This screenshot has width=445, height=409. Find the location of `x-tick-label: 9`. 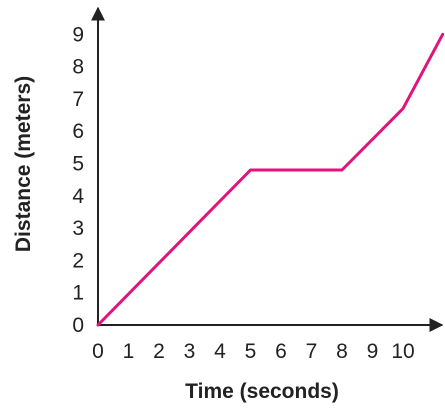

x-tick-label: 9 is located at coordinates (373, 351).